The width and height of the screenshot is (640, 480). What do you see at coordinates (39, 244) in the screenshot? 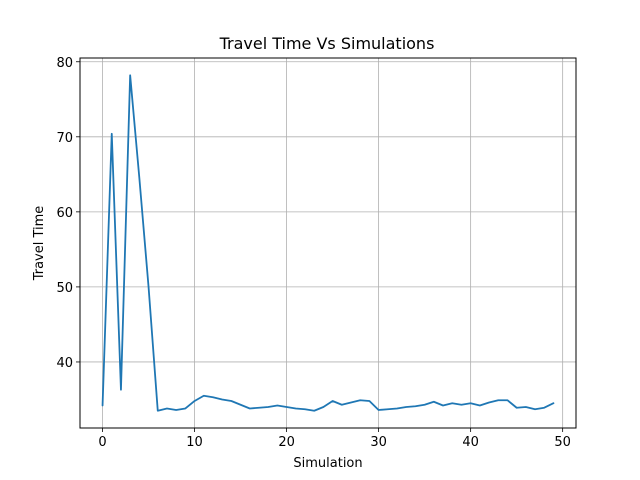
I see `y-axis-label: Travel Time` at bounding box center [39, 244].